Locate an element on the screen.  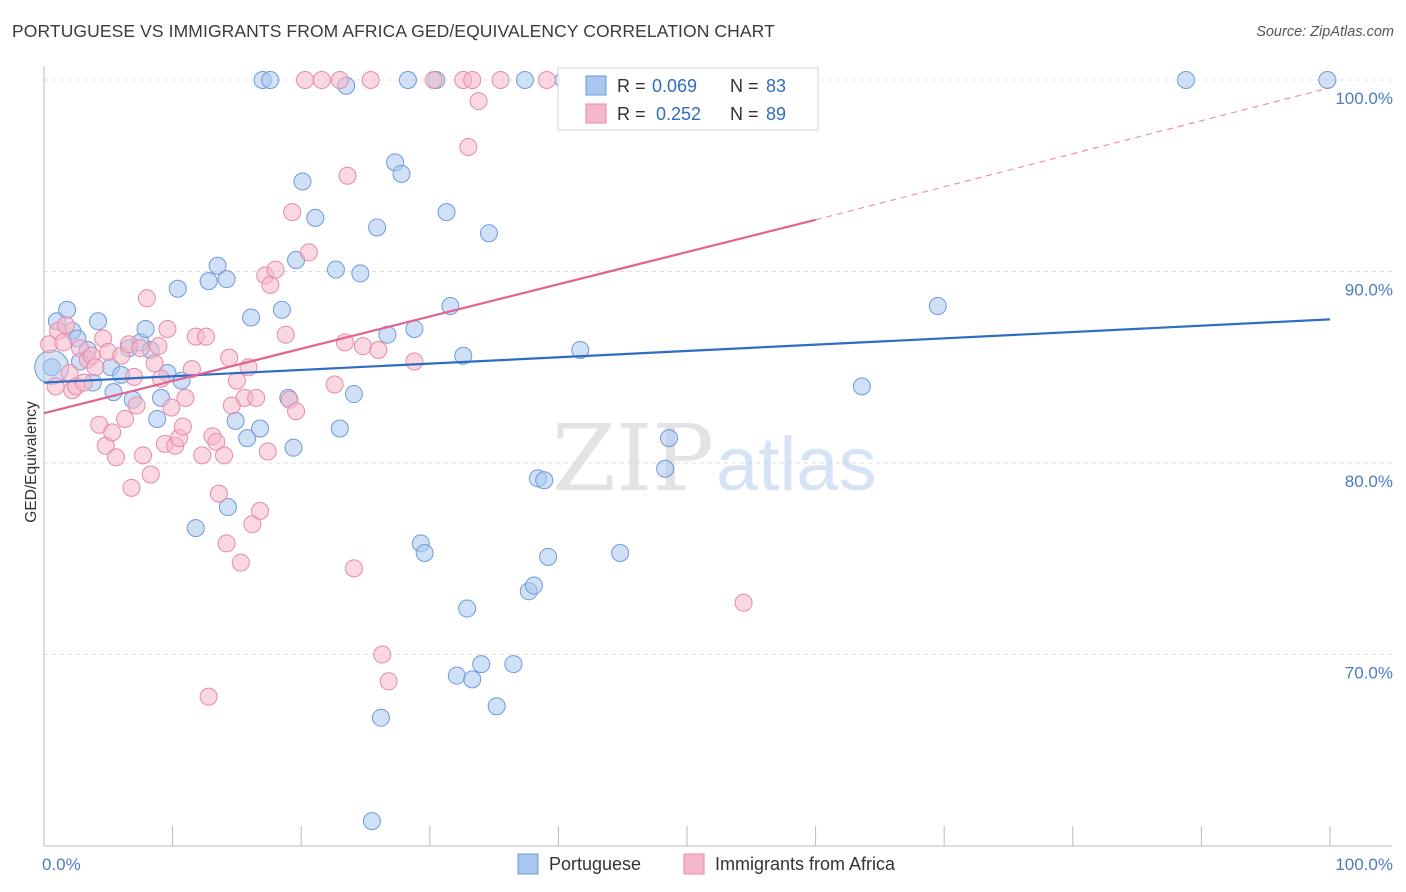
y-tick-label-1: 90.0% is located at coordinates (1369, 290).